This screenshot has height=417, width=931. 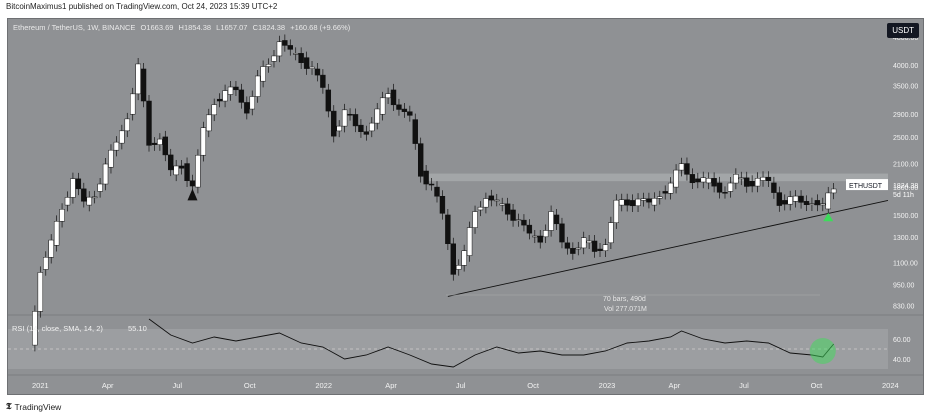 I want to click on resistance-band, so click(x=657, y=177).